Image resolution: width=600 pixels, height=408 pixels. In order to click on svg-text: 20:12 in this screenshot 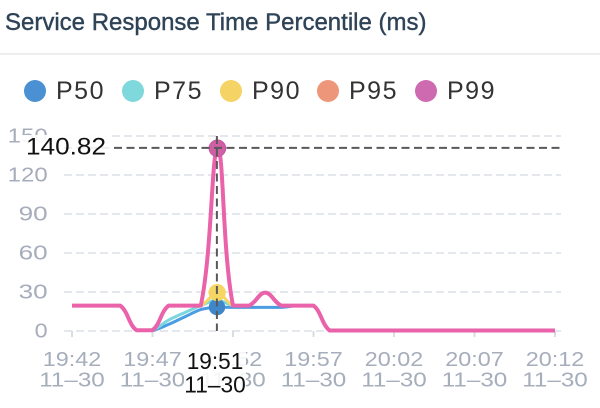, I will do `click(555, 360)`.